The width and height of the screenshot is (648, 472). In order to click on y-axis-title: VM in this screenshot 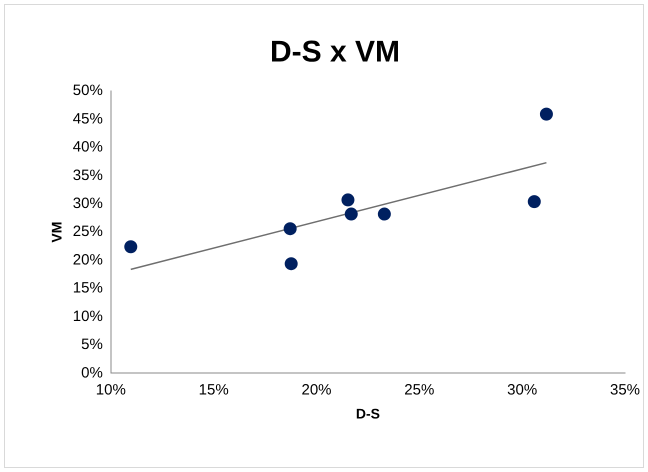, I will do `click(56, 232)`.